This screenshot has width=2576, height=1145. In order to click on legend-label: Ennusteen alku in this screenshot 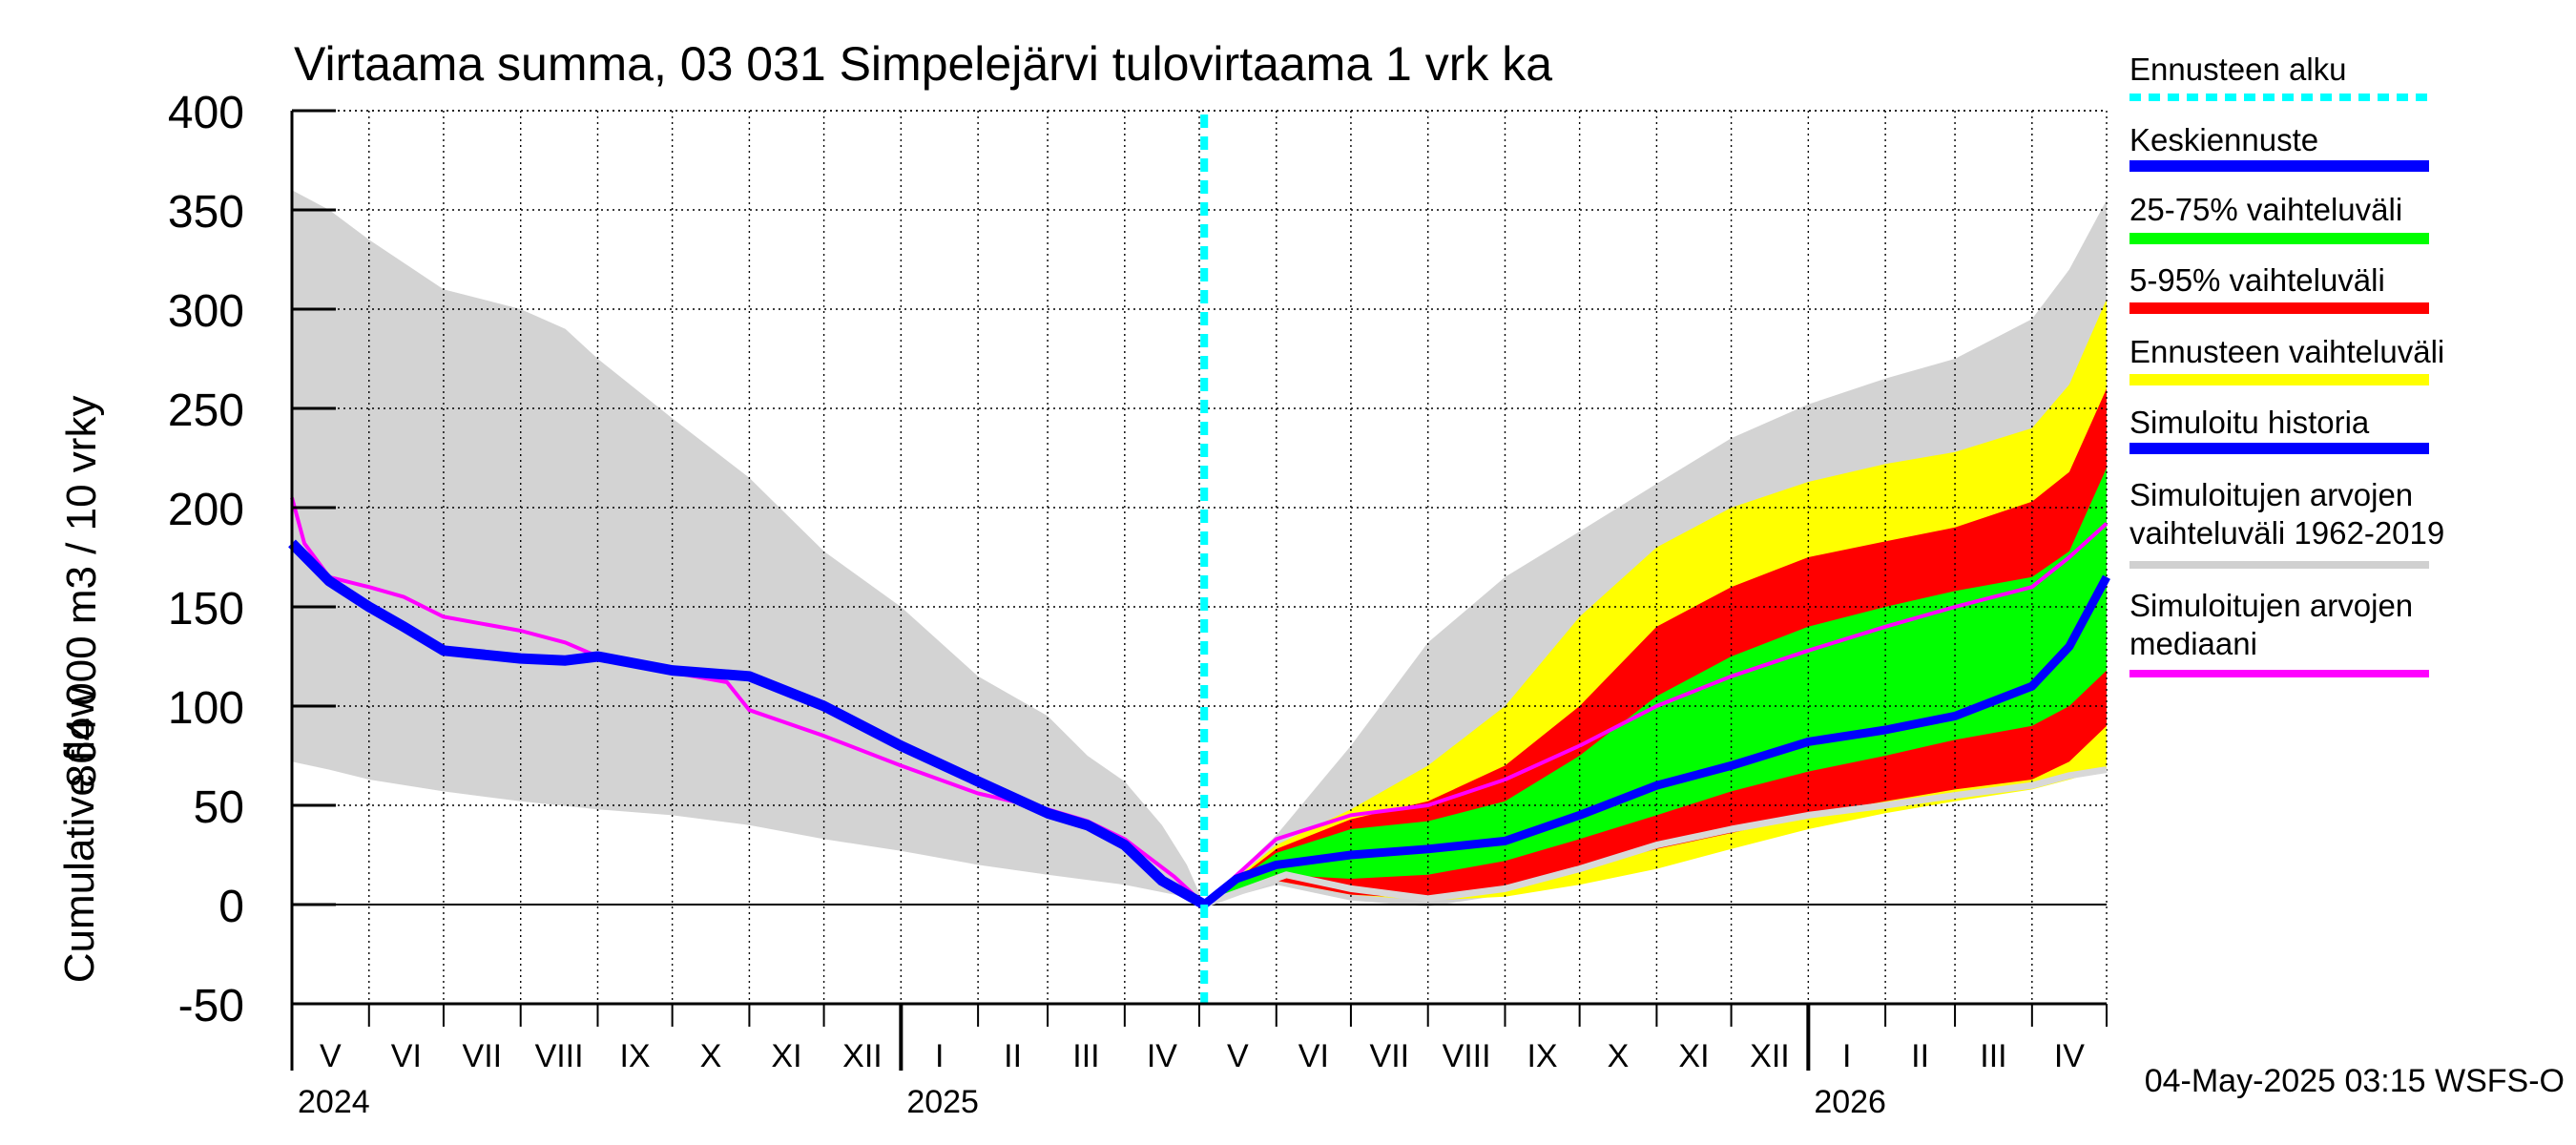, I will do `click(2238, 69)`.